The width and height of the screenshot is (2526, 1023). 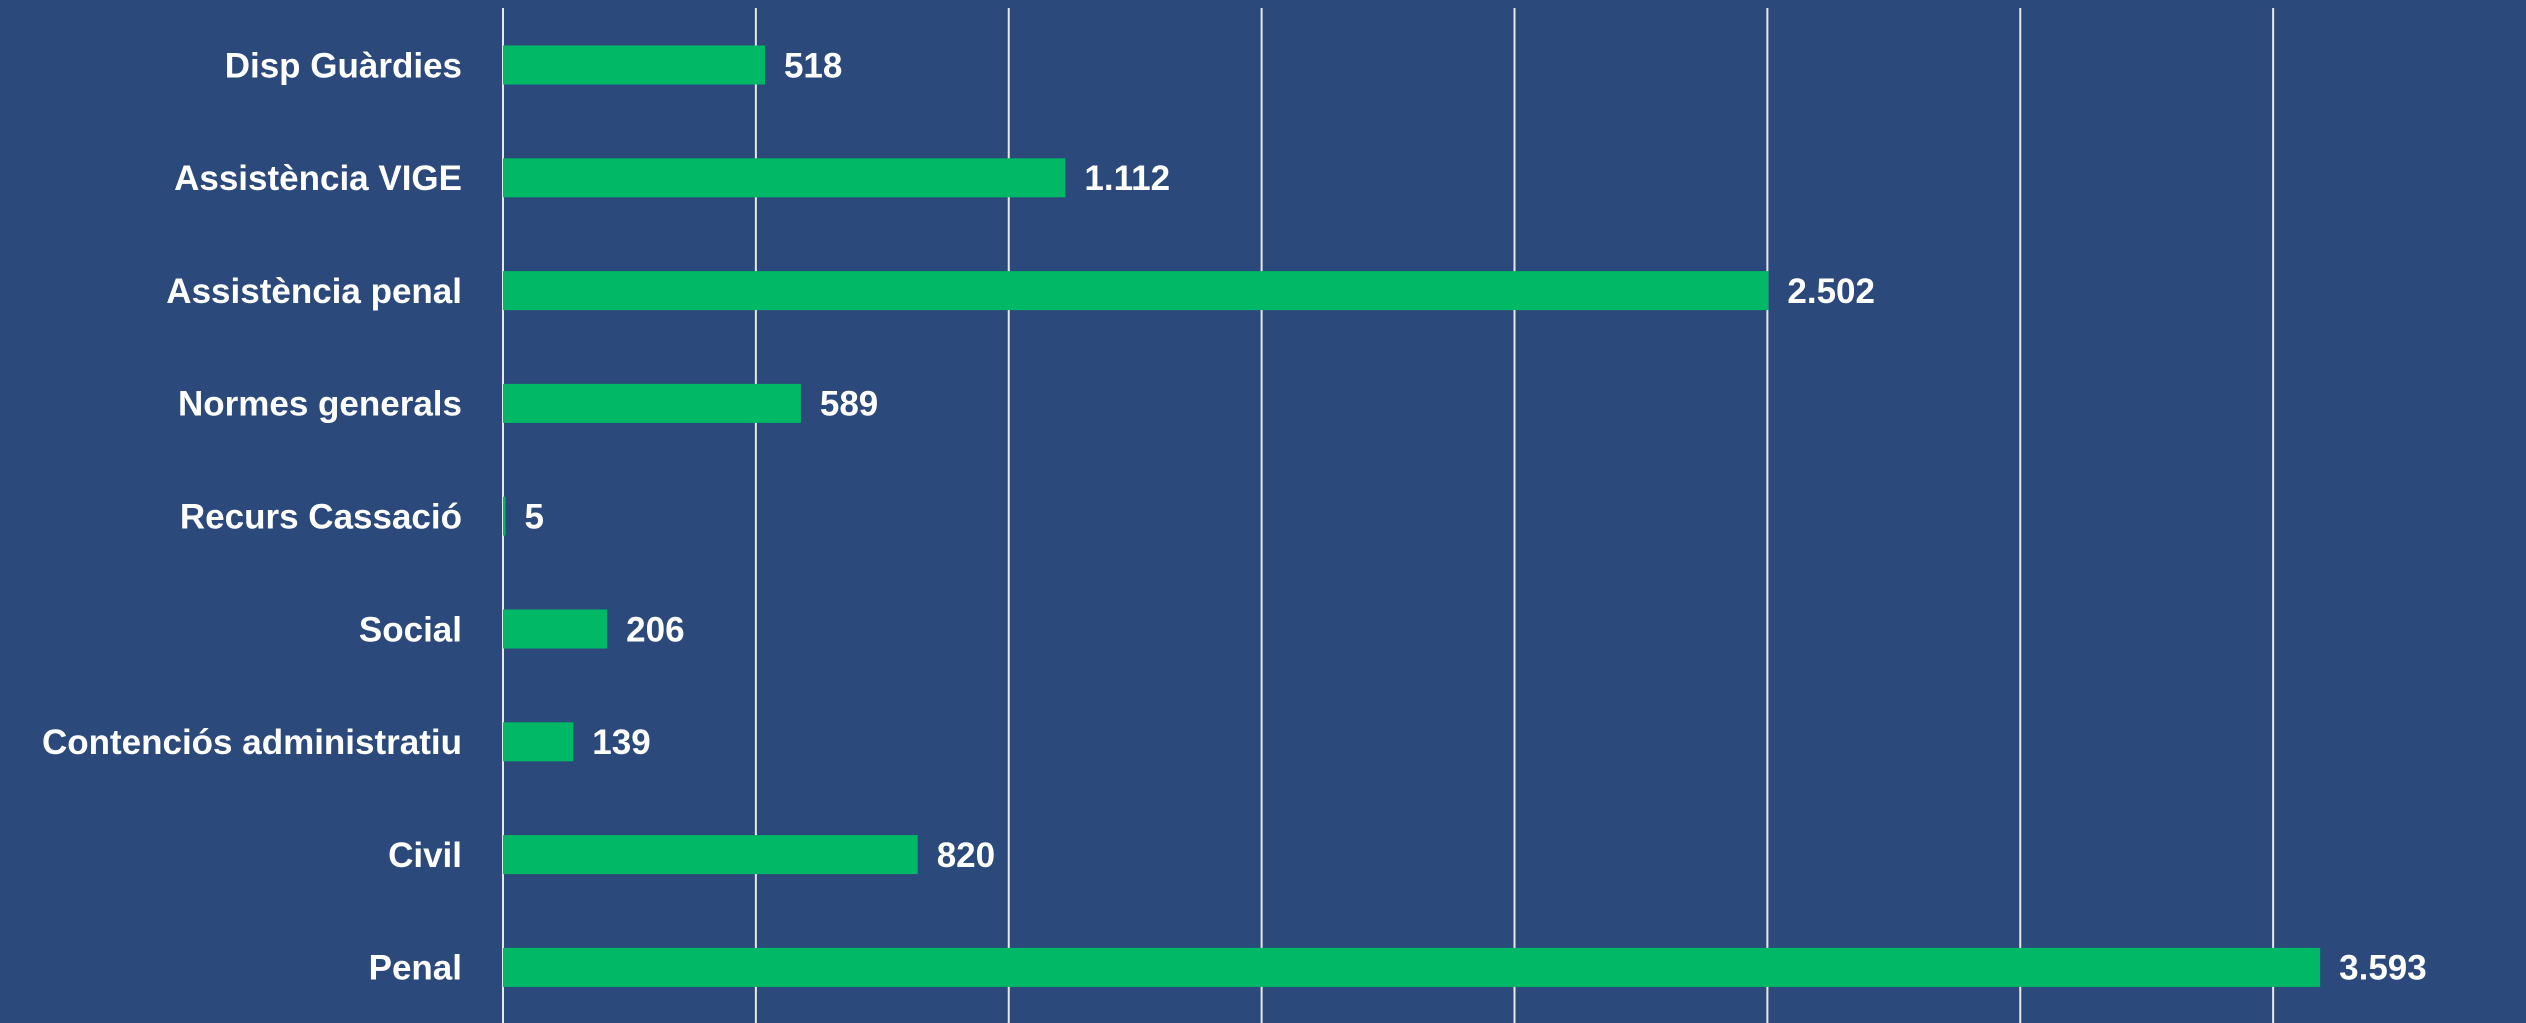 What do you see at coordinates (343, 65) in the screenshot?
I see `category-label: Disp Guàrdies` at bounding box center [343, 65].